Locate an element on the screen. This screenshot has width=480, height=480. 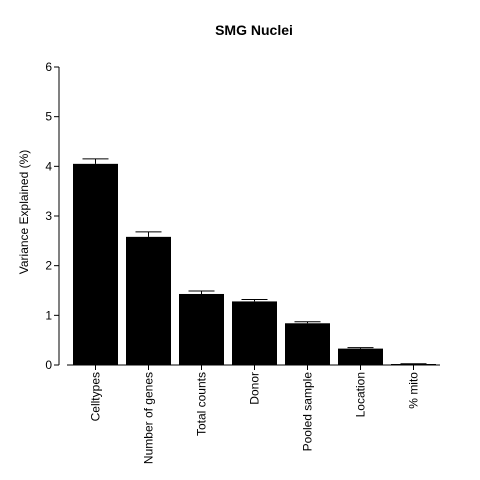
chart-title: SMG Nuclei is located at coordinates (254, 30).